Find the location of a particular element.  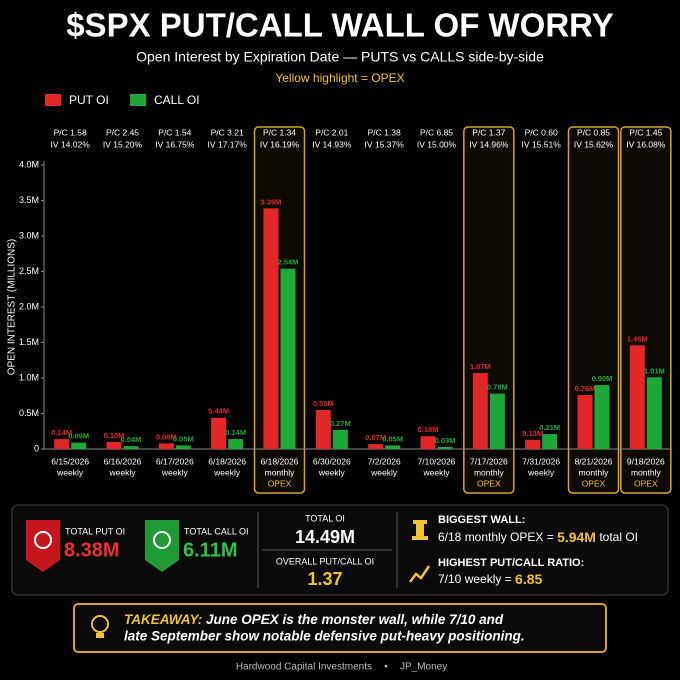

value-label: 1.46M is located at coordinates (637, 338).